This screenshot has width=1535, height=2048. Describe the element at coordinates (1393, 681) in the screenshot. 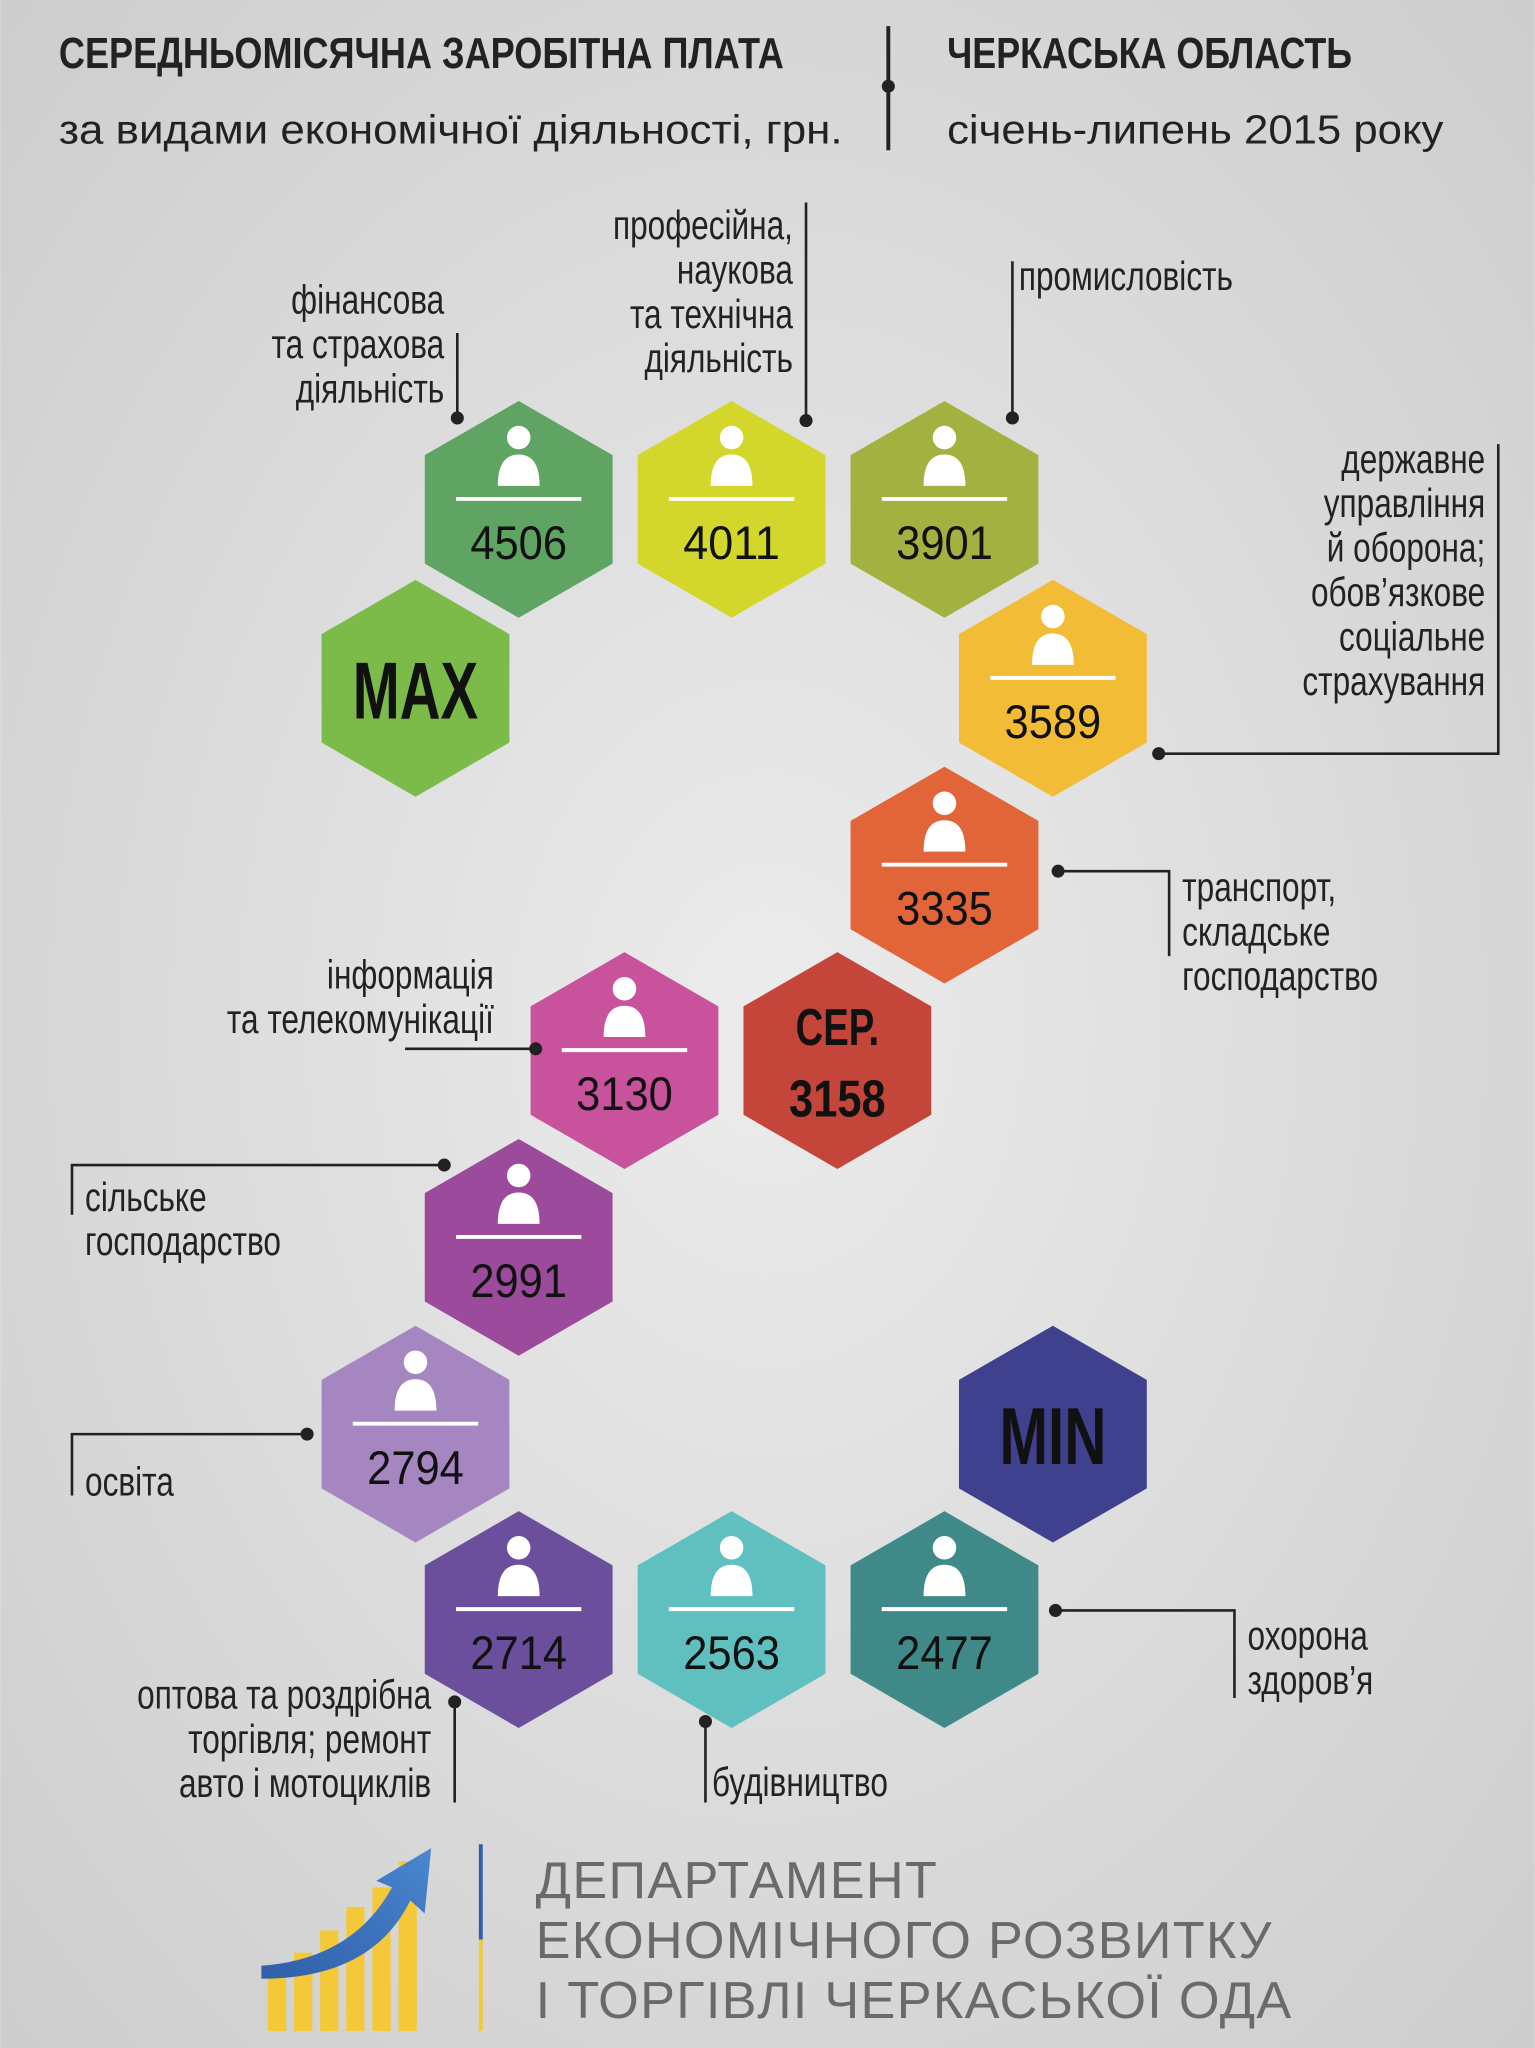

I see `label: страхування` at that location.